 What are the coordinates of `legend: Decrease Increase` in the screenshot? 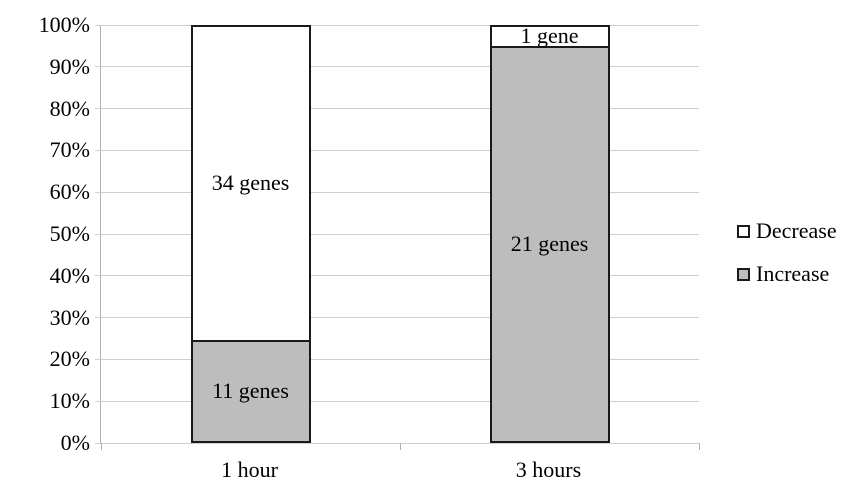 It's located at (787, 262).